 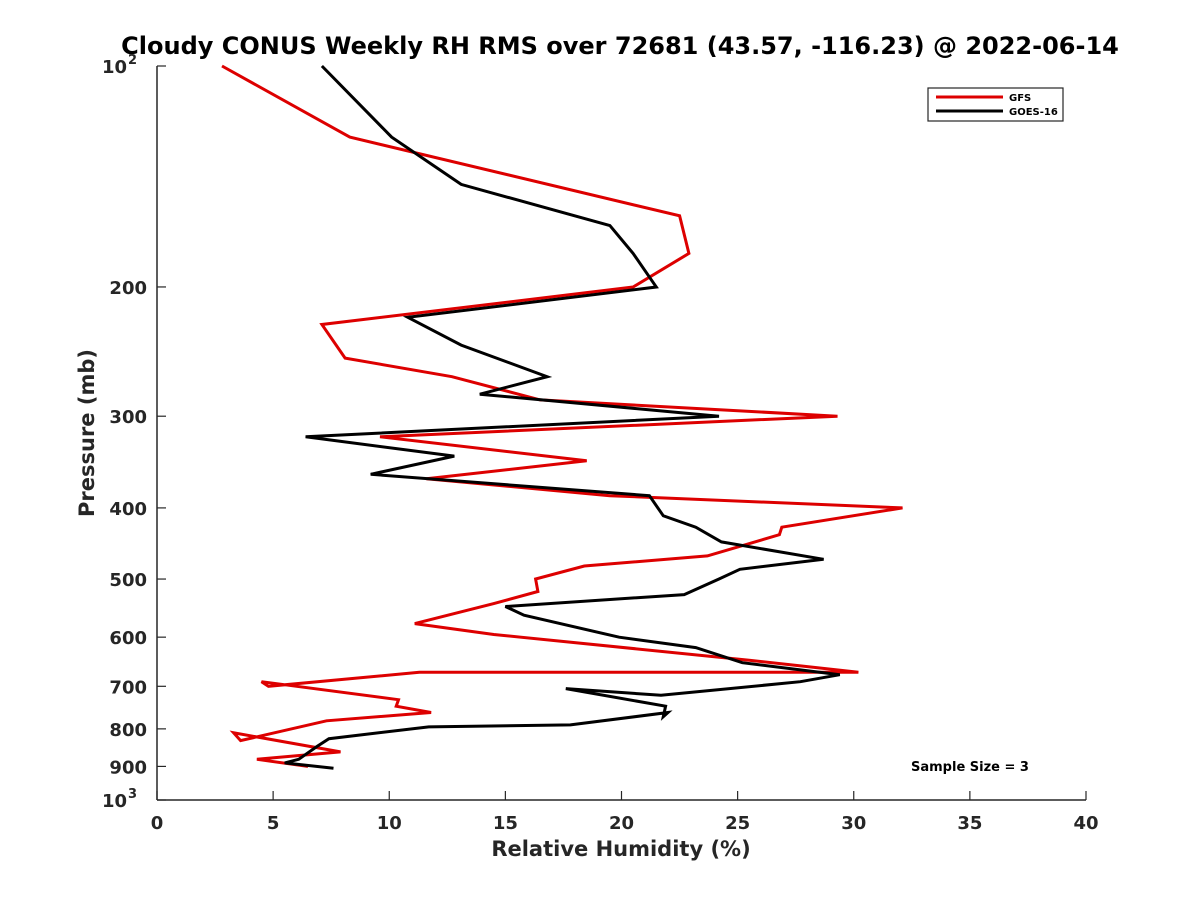 I want to click on y-axis-label: Pressure (mb), so click(x=87, y=433).